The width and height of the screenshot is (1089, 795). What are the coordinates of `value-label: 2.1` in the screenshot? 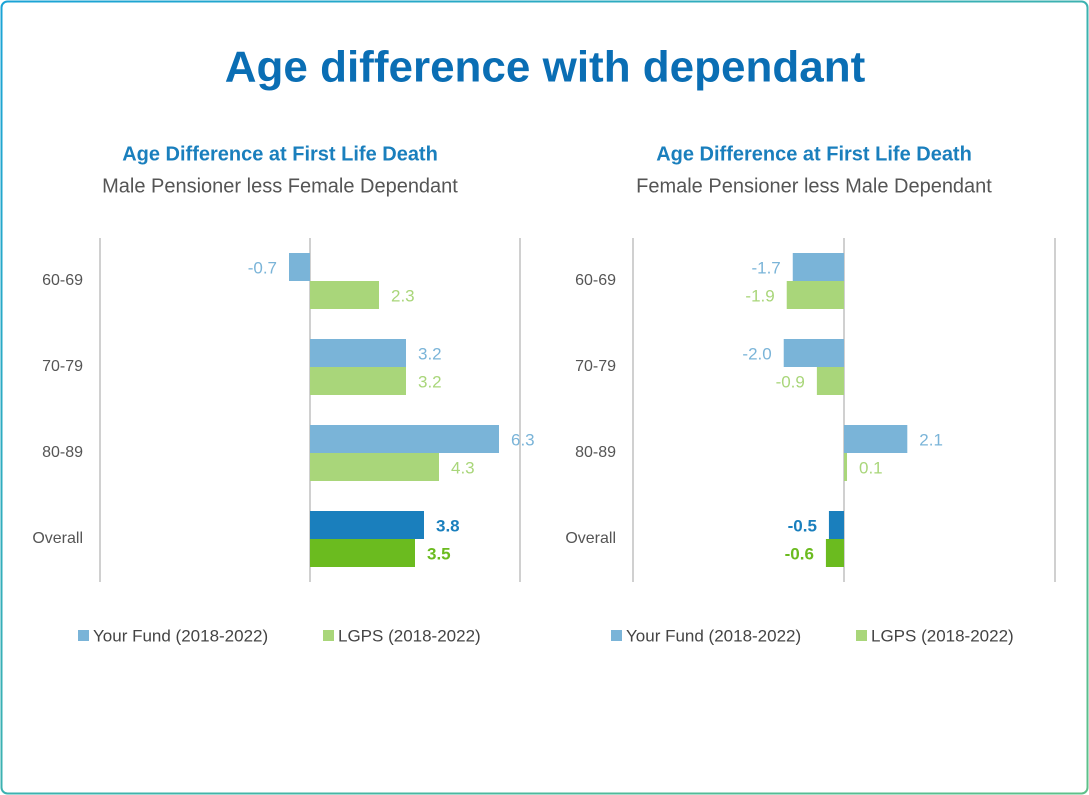 It's located at (931, 439).